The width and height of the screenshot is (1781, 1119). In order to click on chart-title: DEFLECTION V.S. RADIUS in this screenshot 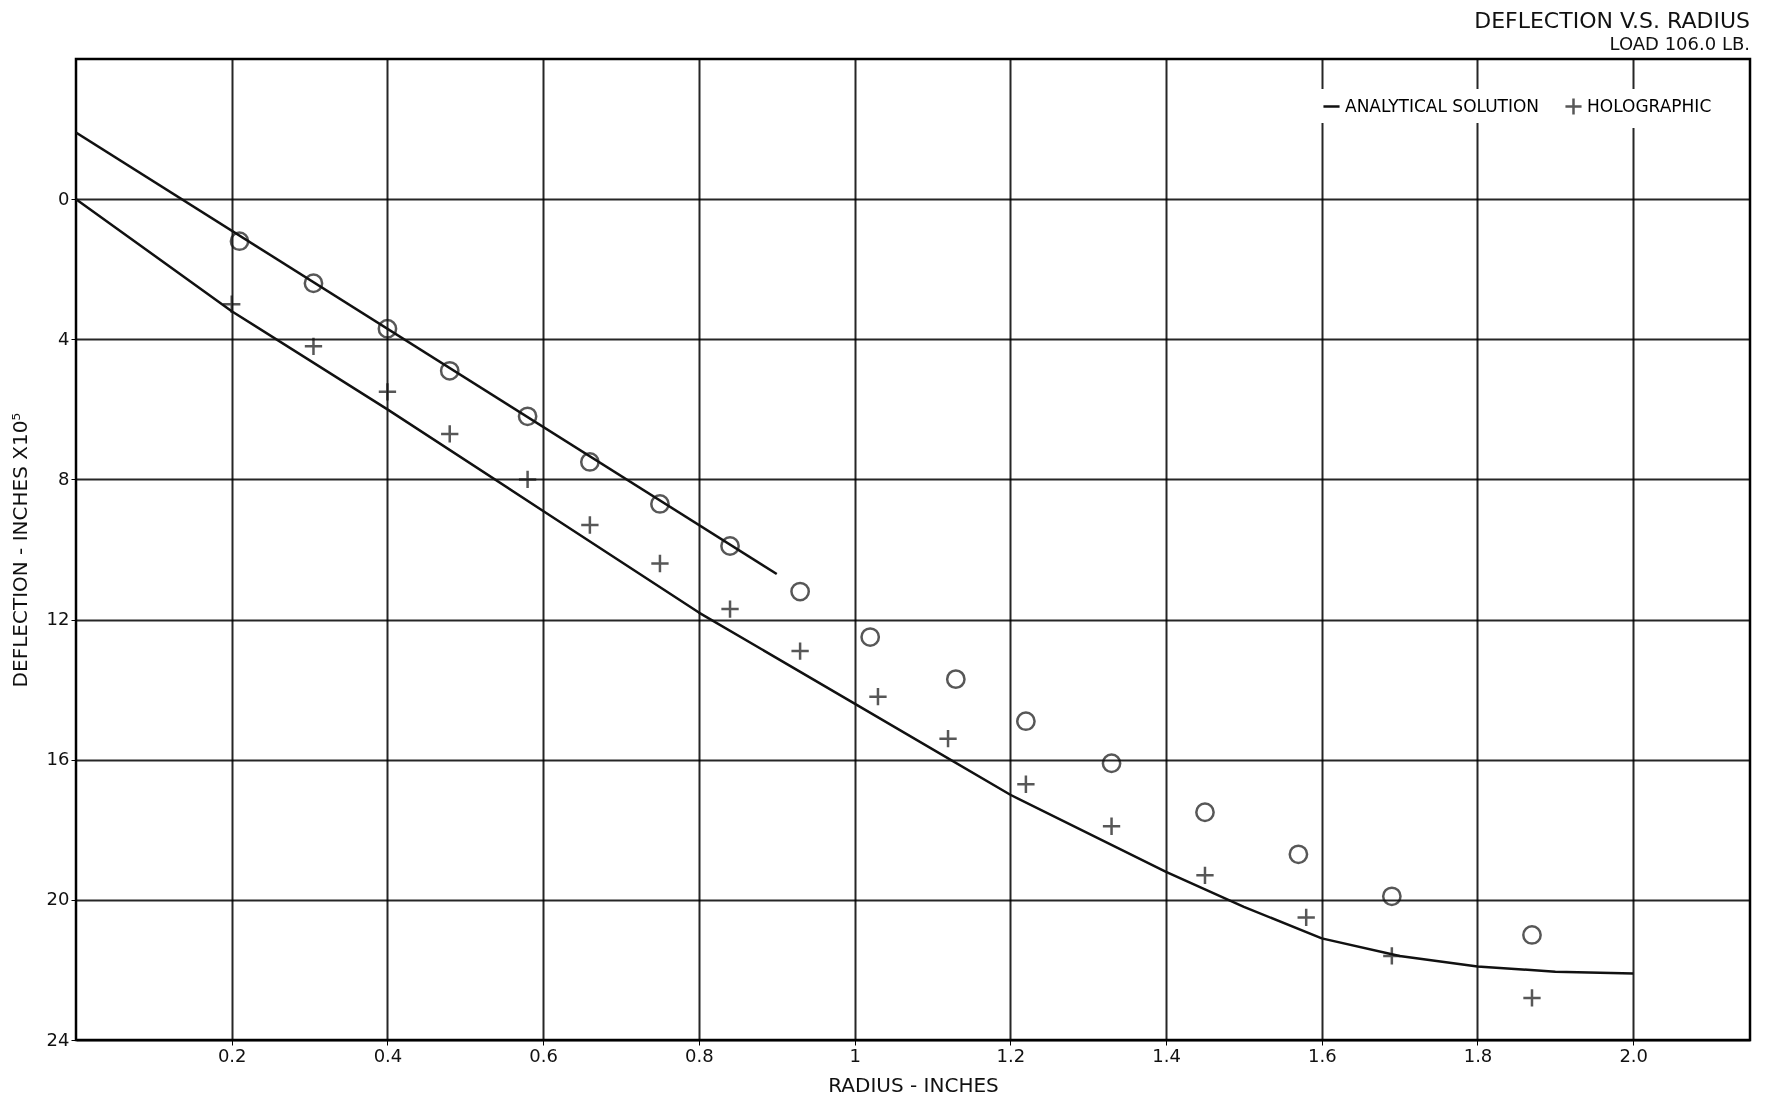, I will do `click(1612, 20)`.